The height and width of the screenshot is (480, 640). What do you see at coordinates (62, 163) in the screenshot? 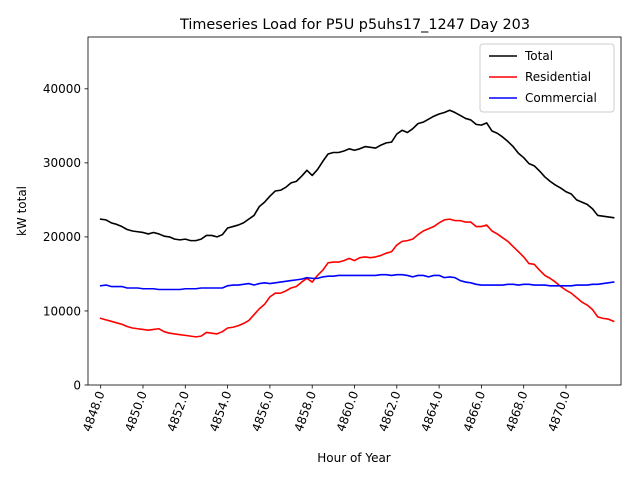
I see `y-tick-label: 30000` at bounding box center [62, 163].